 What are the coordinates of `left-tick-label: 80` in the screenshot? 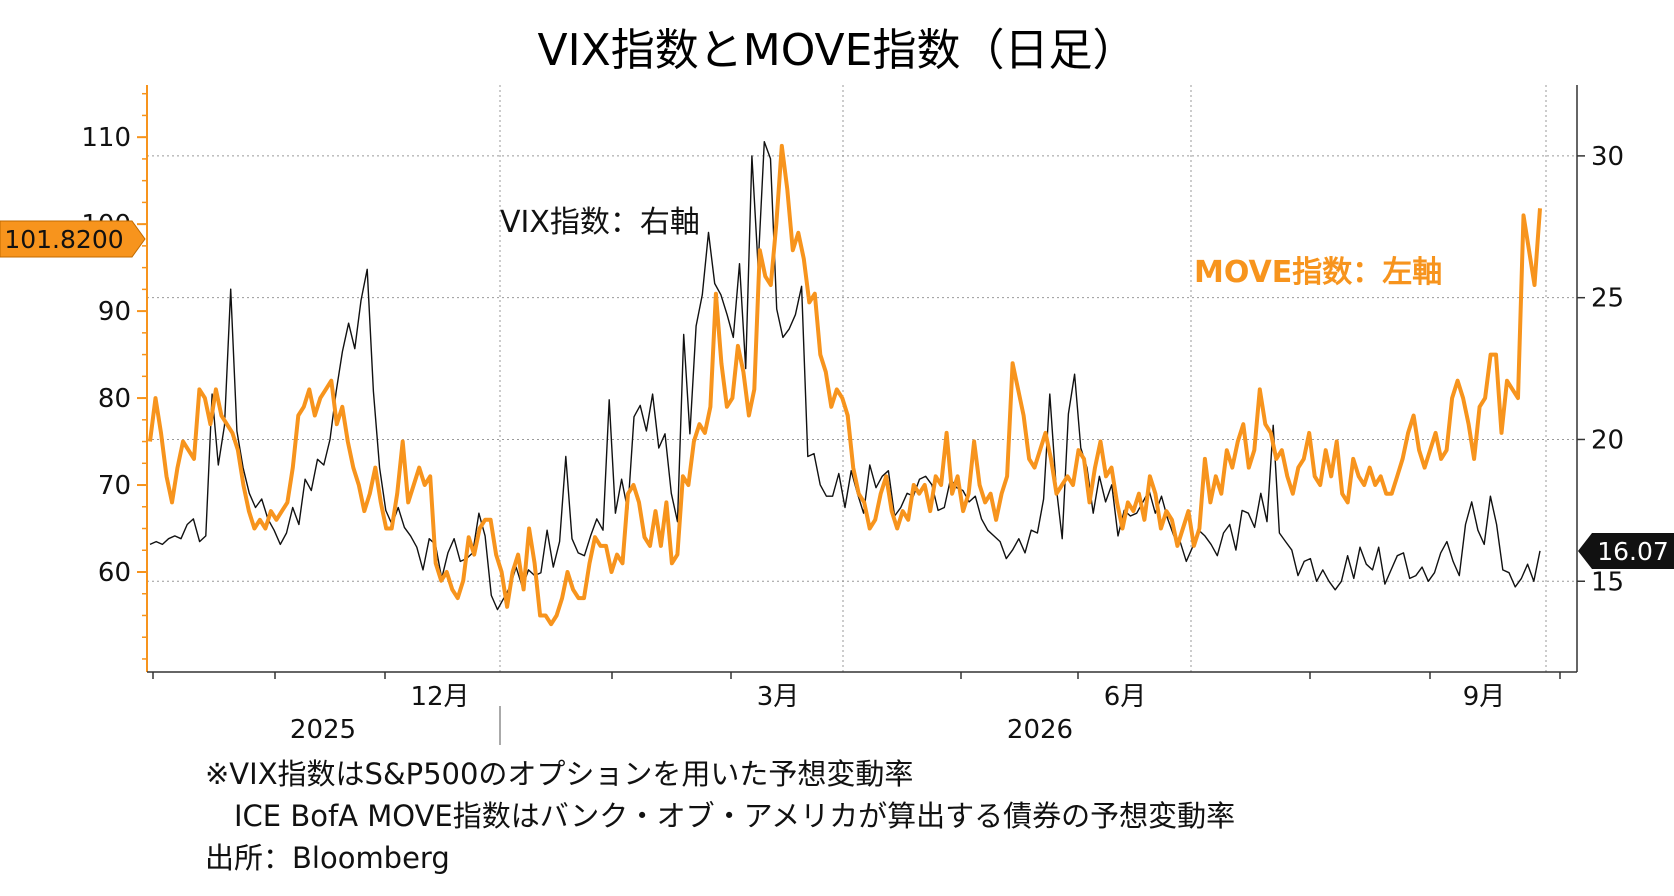 It's located at (114, 399).